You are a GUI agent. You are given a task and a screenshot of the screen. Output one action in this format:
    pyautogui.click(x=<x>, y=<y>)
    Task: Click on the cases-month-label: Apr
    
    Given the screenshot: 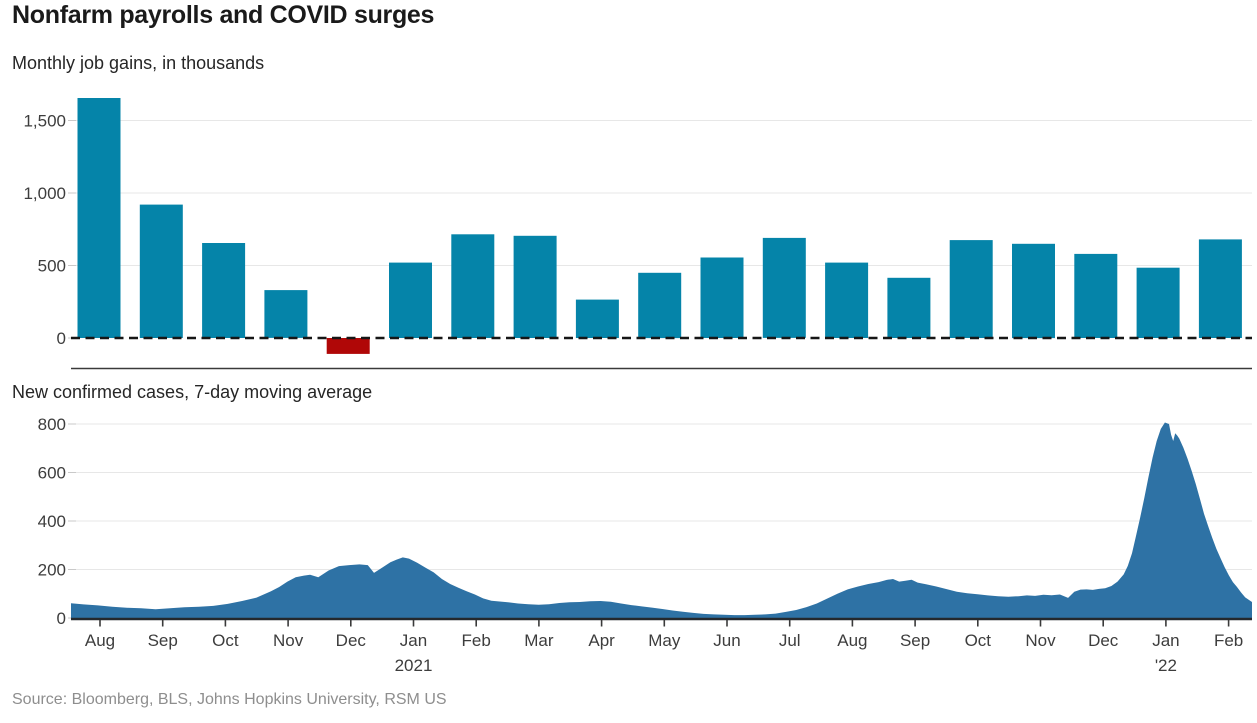 What is the action you would take?
    pyautogui.click(x=601, y=640)
    